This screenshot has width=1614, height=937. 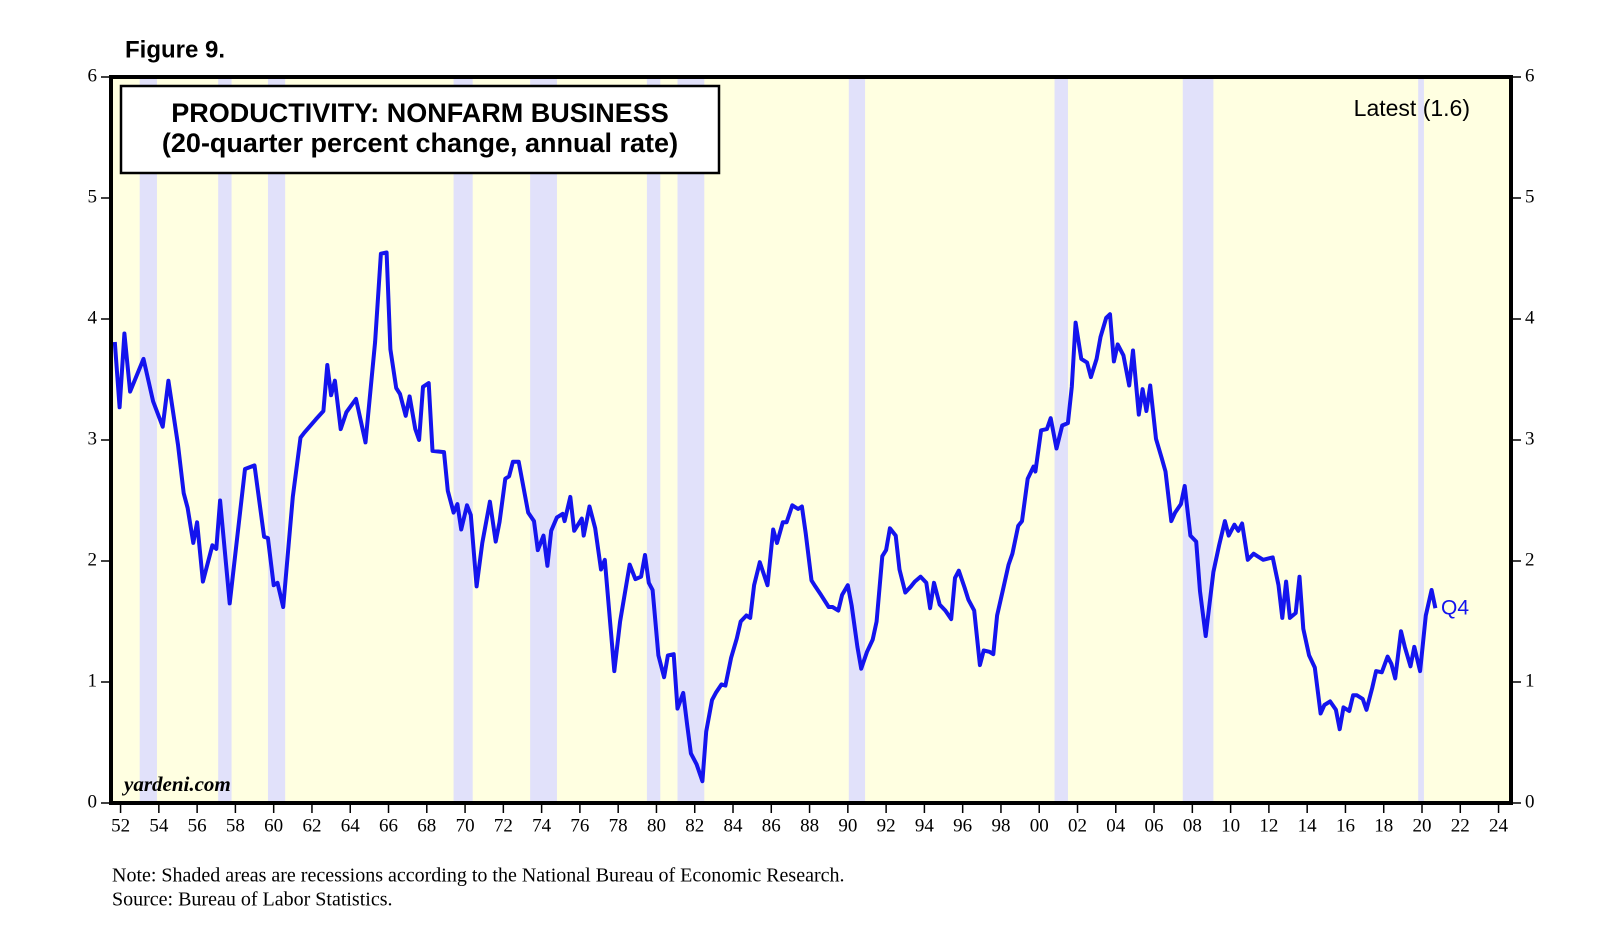 What do you see at coordinates (847, 825) in the screenshot?
I see `x-tick-label: 90` at bounding box center [847, 825].